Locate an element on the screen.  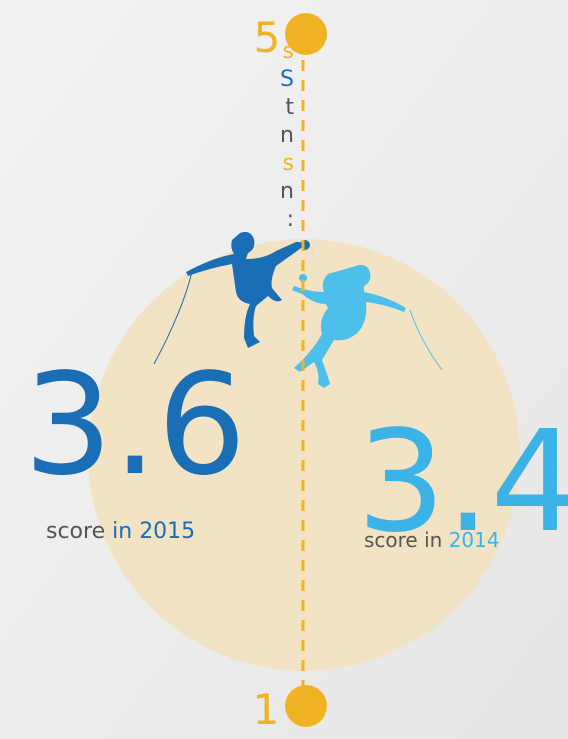
score-caption: score in 2015 is located at coordinates (120, 531).